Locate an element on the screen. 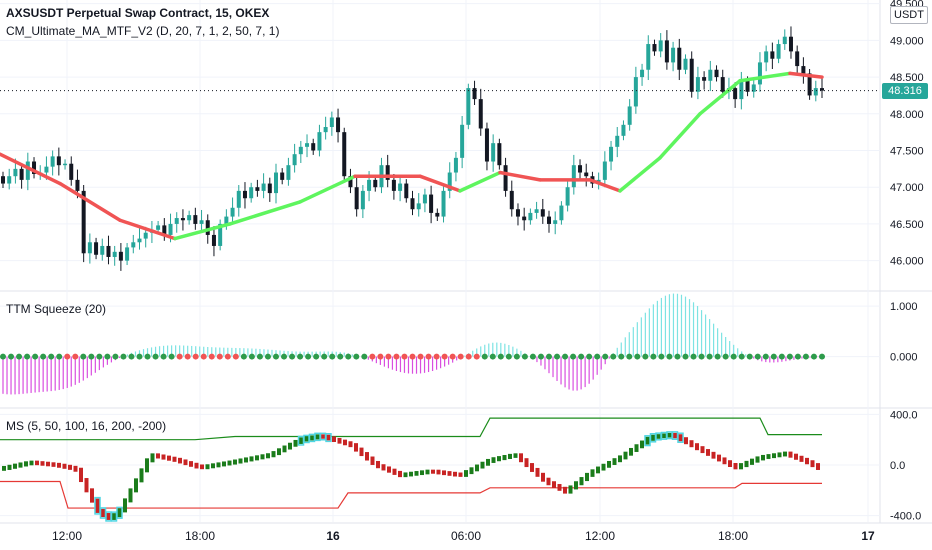 Image resolution: width=932 pixels, height=550 pixels. x-tick-label: 06:00 is located at coordinates (466, 536).